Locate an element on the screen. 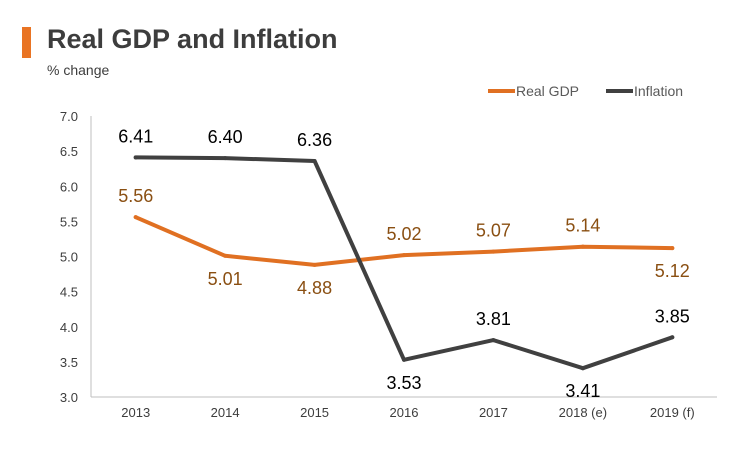 The height and width of the screenshot is (449, 748). legend-label-inflation: Inflation is located at coordinates (658, 91).